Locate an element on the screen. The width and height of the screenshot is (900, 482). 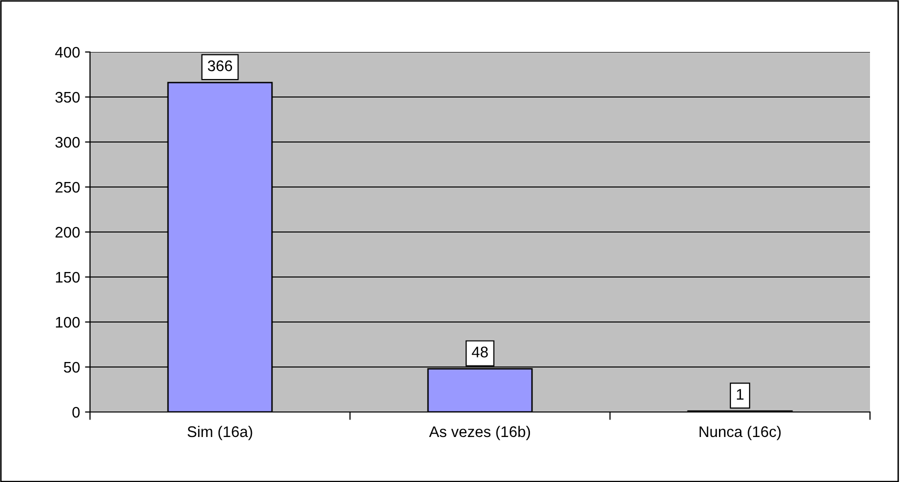
y-tick-label: 100 is located at coordinates (68, 322).